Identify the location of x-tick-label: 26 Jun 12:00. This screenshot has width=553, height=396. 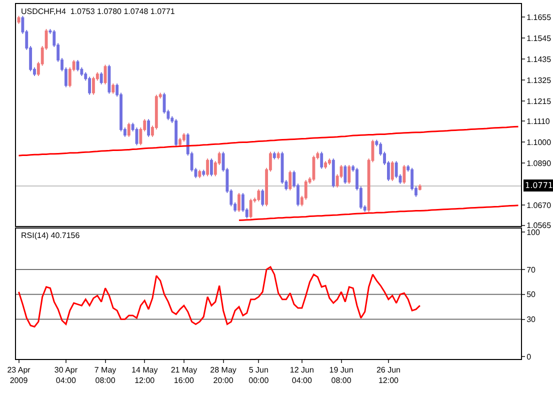
(388, 376).